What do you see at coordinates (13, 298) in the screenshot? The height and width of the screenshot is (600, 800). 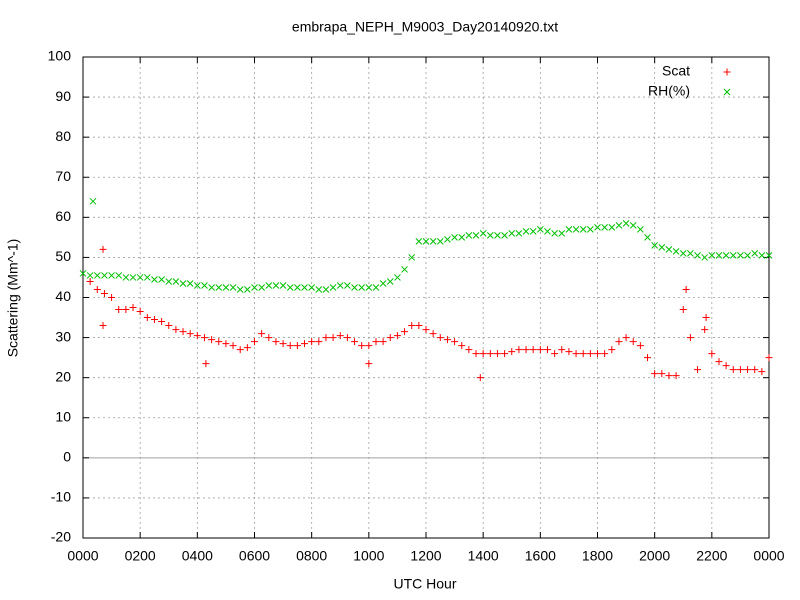 I see `y-axis-label: Scattering (Mm^-1)` at bounding box center [13, 298].